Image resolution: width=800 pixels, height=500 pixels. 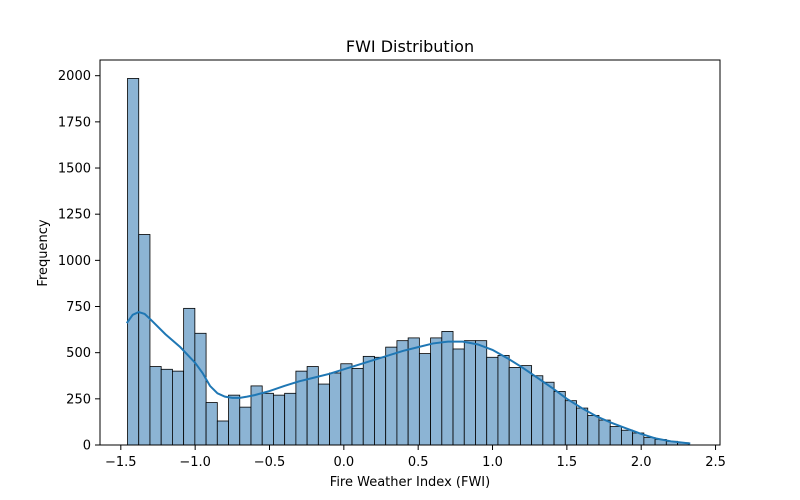 I want to click on y-tick-label: 0, so click(x=87, y=446).